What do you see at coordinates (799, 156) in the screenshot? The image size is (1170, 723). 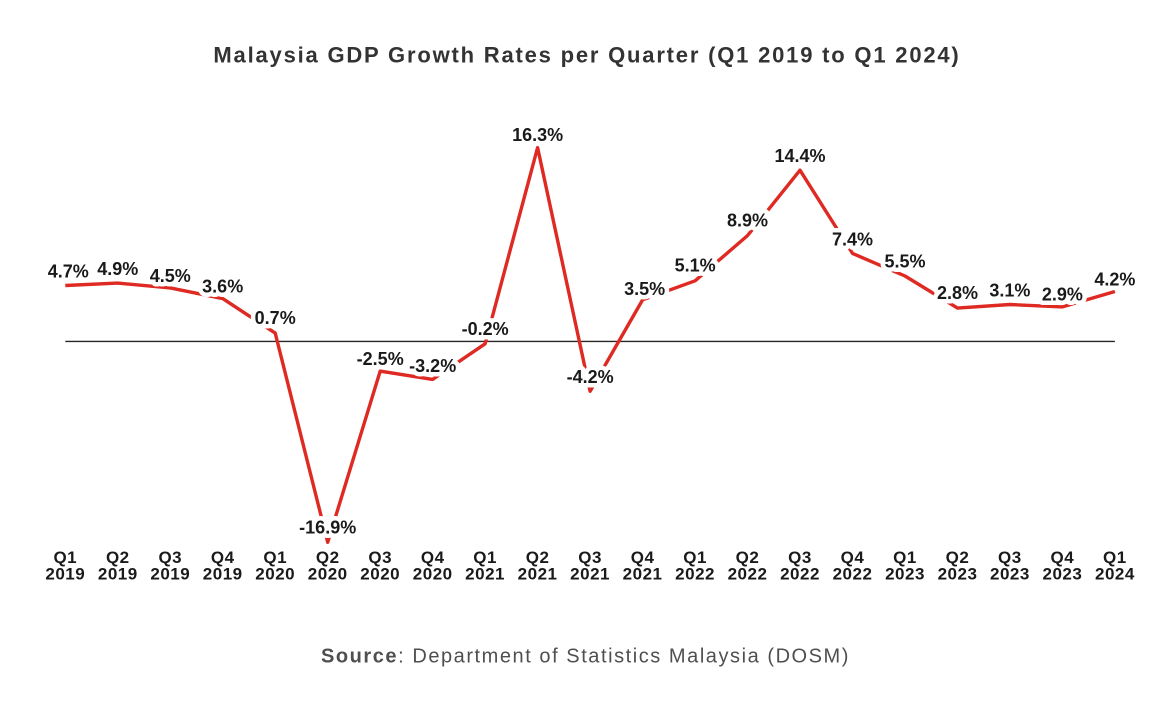 I see `svg-text: 14.4%` at bounding box center [799, 156].